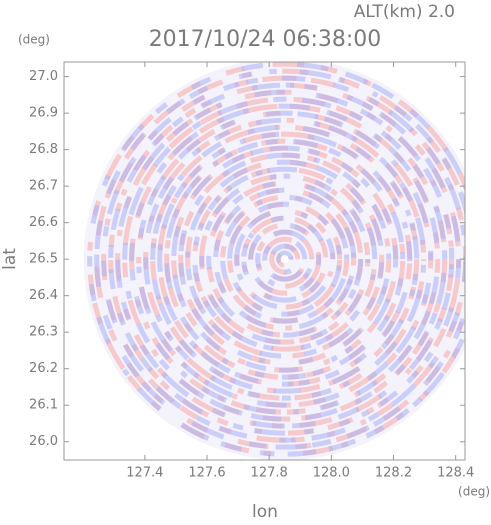  I want to click on y-tick-label: 26.5, so click(43, 259).